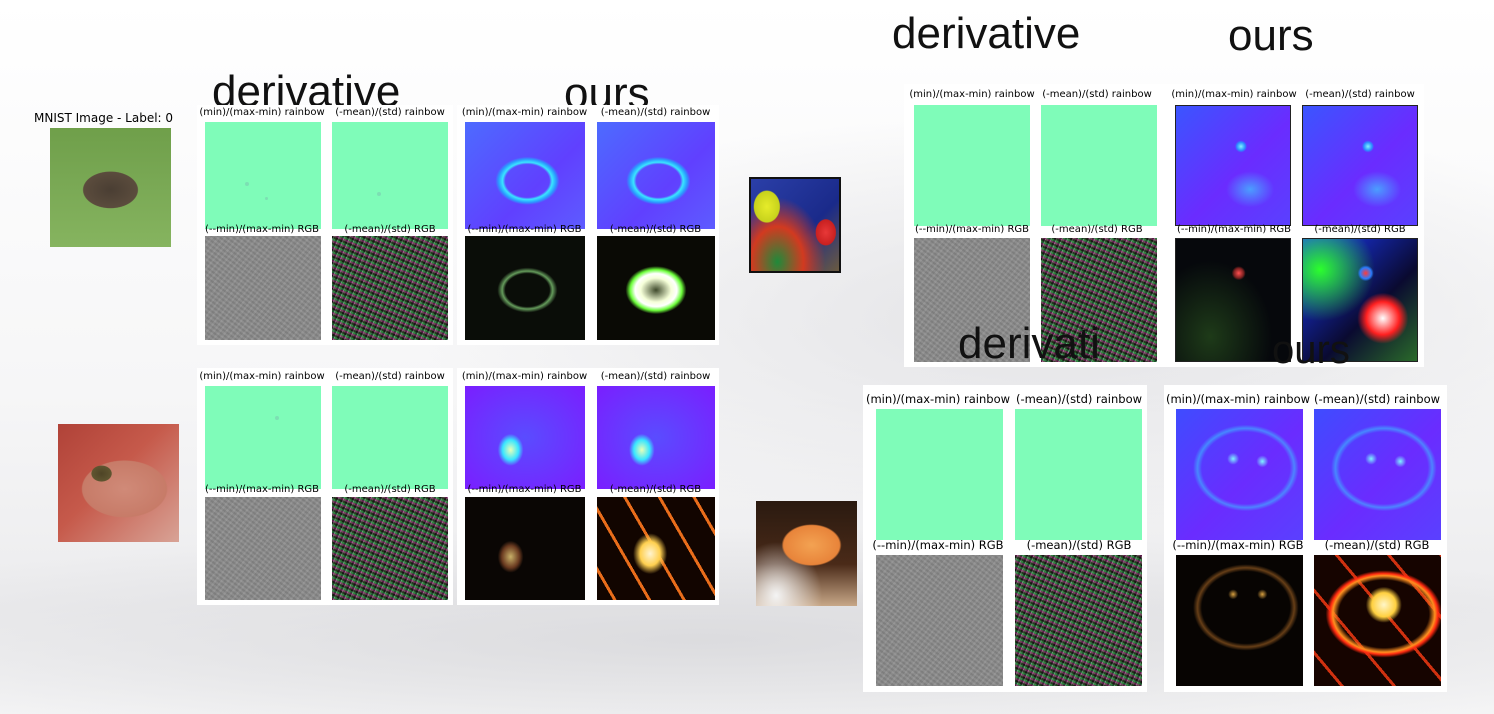 The width and height of the screenshot is (1494, 714). What do you see at coordinates (972, 165) in the screenshot?
I see `parrot-derivative-rainbow-minmax` at bounding box center [972, 165].